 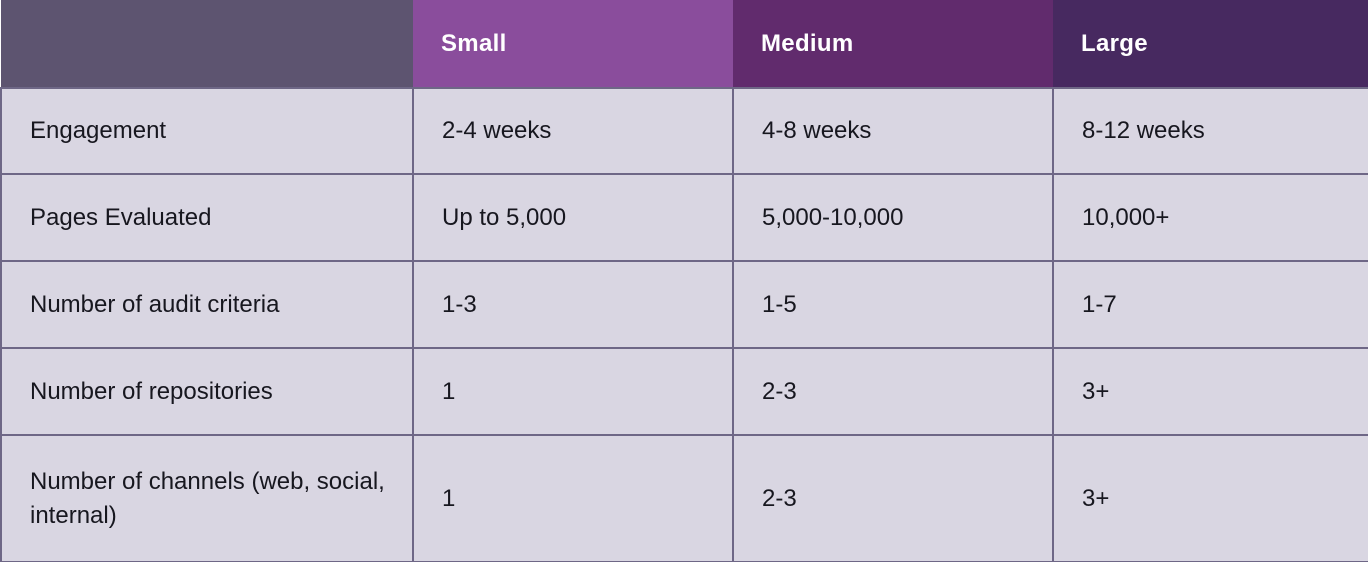 What do you see at coordinates (1210, 304) in the screenshot?
I see `table-cell: 1-7` at bounding box center [1210, 304].